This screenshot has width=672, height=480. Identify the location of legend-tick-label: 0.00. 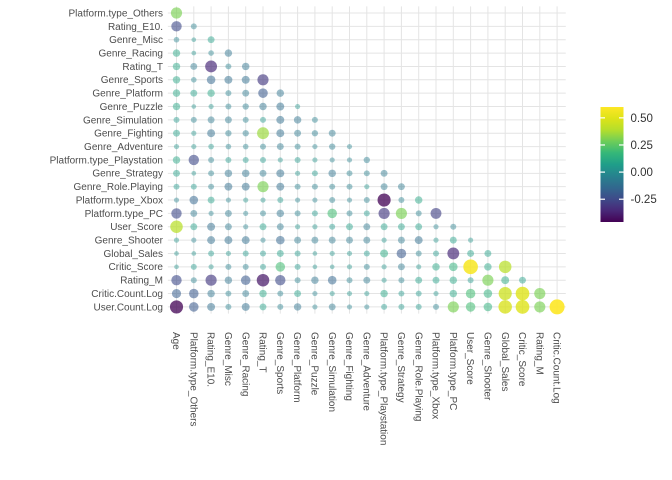
(642, 173).